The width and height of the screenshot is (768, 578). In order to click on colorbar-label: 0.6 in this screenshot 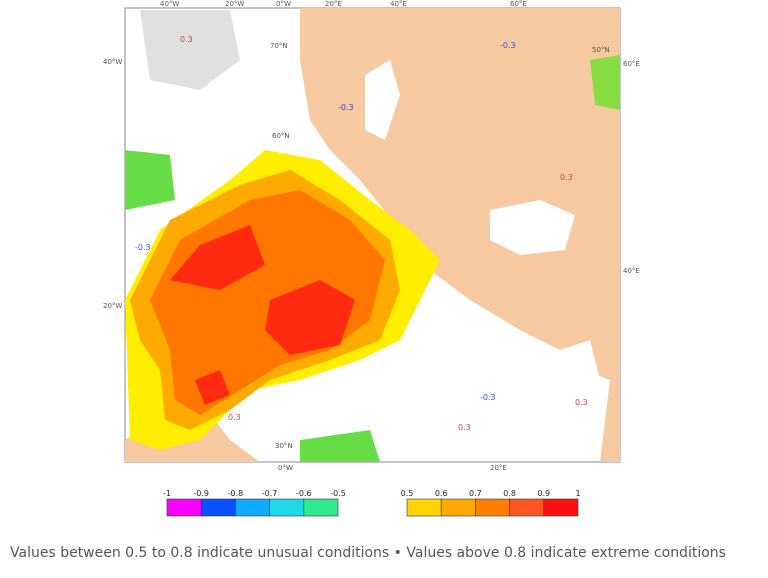, I will do `click(441, 493)`.